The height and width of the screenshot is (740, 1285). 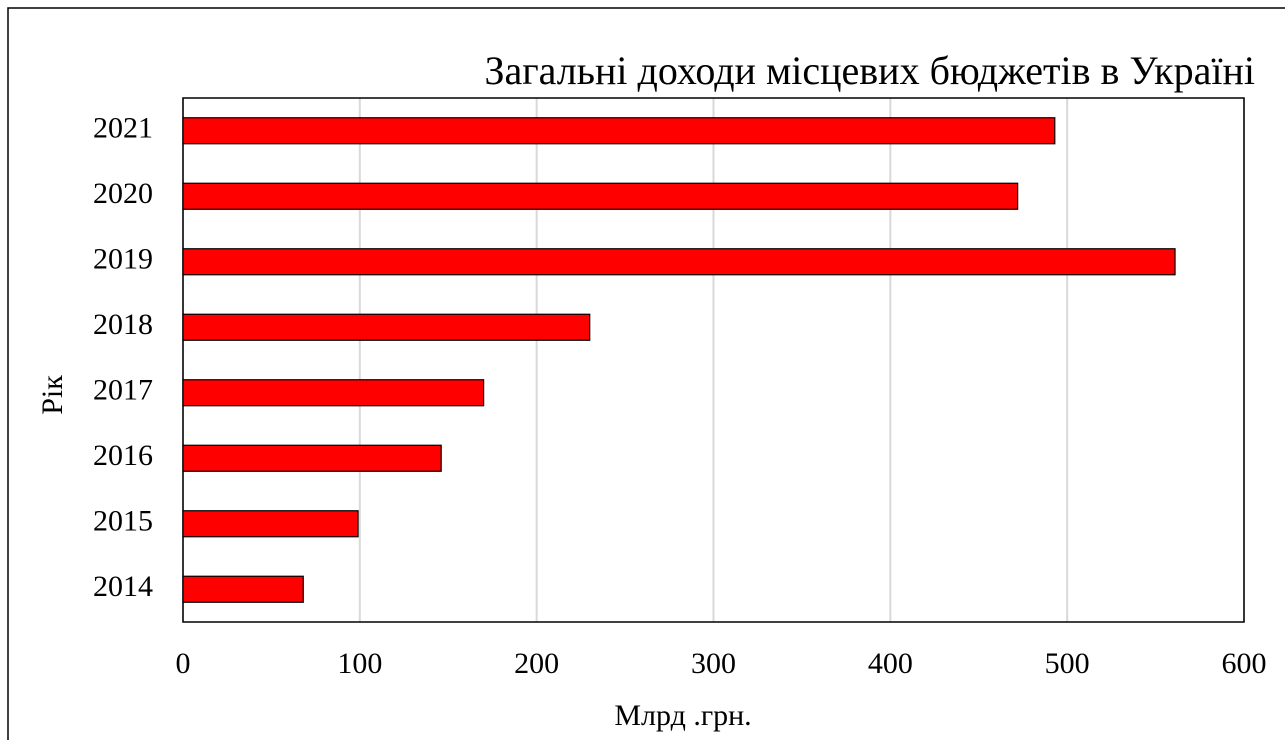 What do you see at coordinates (123, 390) in the screenshot?
I see `y-tick-label: 2017` at bounding box center [123, 390].